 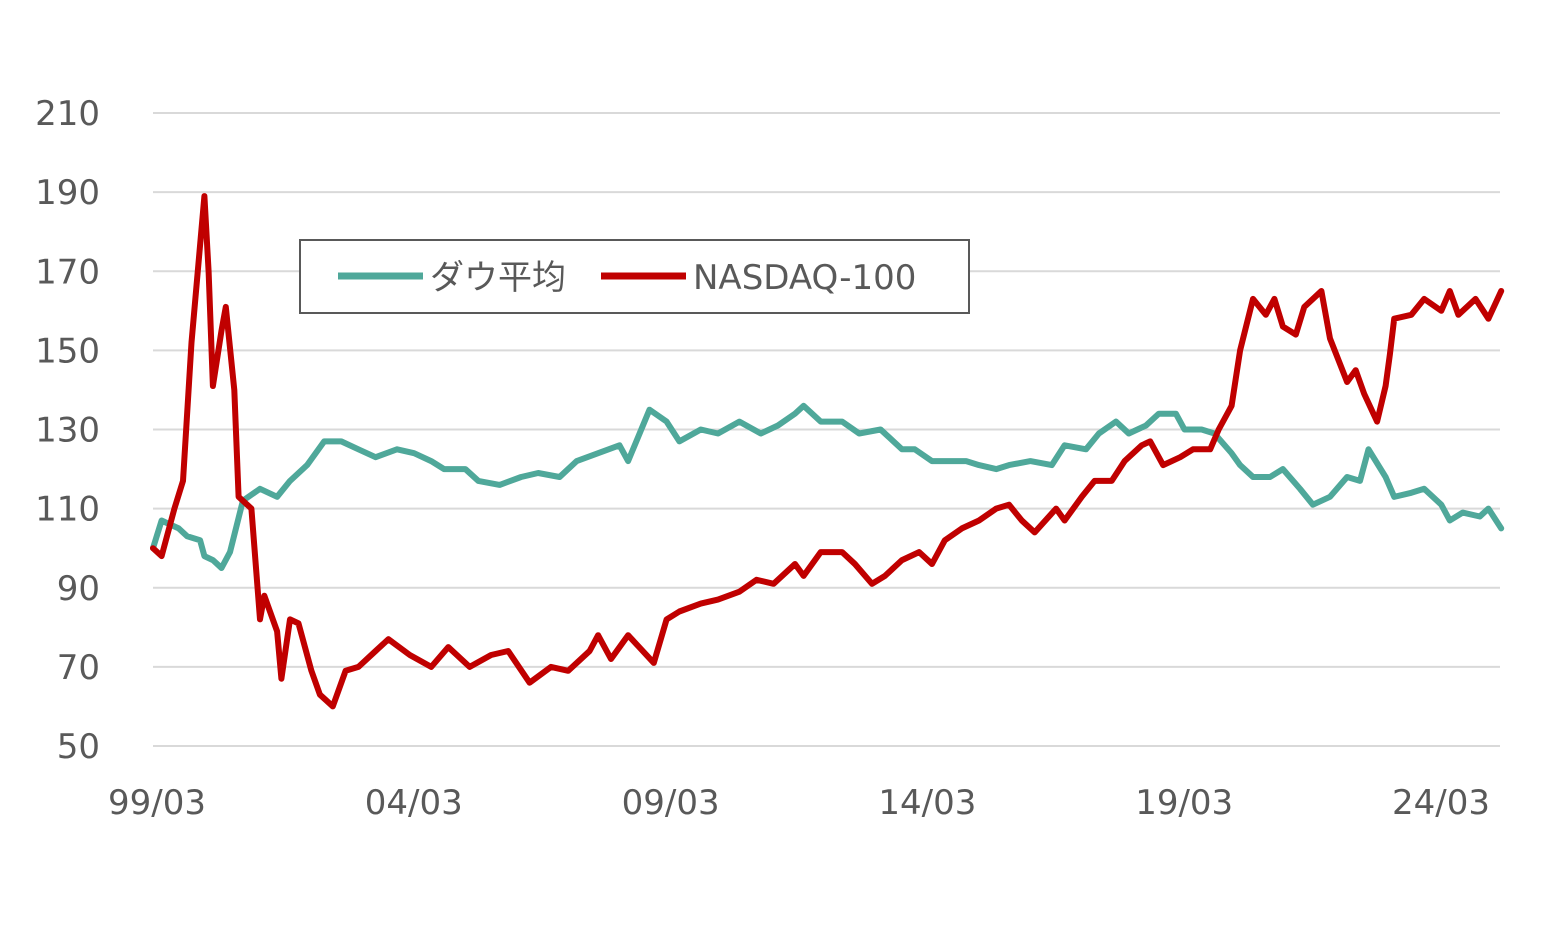 What do you see at coordinates (67, 351) in the screenshot?
I see `y-tick-label: 150` at bounding box center [67, 351].